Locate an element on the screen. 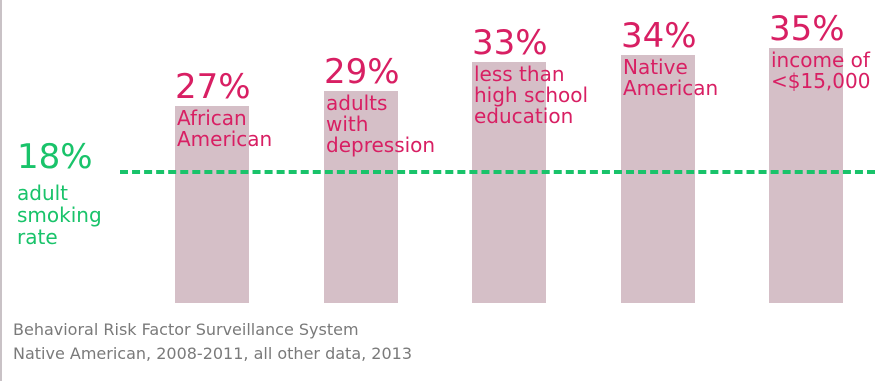  bar-category-label-4: income of <$15,000 is located at coordinates (821, 70).